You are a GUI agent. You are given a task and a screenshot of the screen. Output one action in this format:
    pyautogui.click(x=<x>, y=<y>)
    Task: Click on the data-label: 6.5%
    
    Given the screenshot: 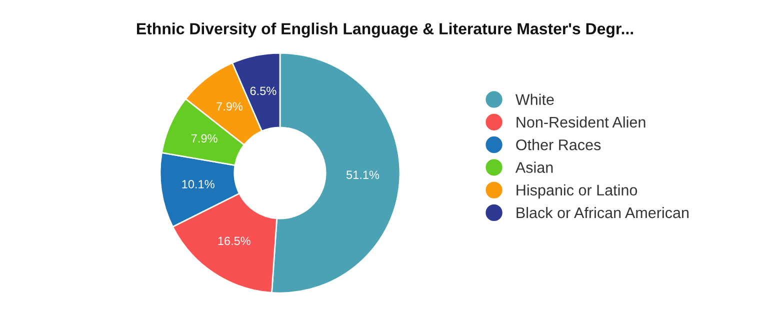 What is the action you would take?
    pyautogui.click(x=263, y=91)
    